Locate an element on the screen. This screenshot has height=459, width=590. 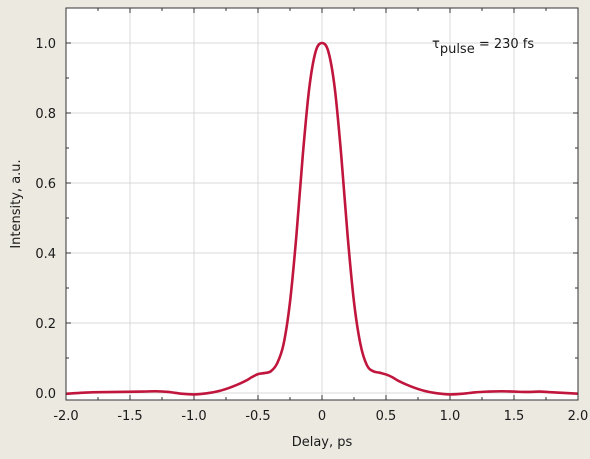
y-axis-label: Intensity, a.u. is located at coordinates (16, 203).